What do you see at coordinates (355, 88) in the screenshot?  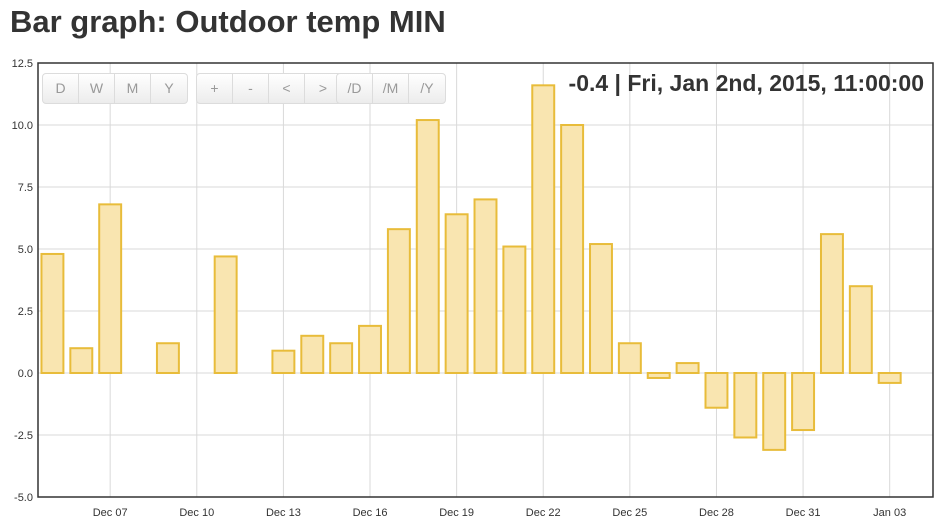 I see `per-day-button: /D` at bounding box center [355, 88].